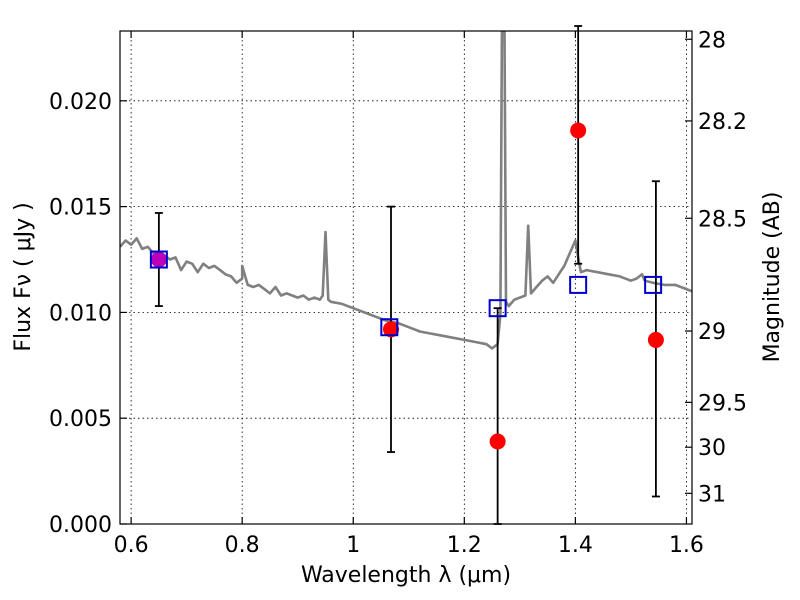  I want to click on y-tick-label: 0.010, so click(80, 313).